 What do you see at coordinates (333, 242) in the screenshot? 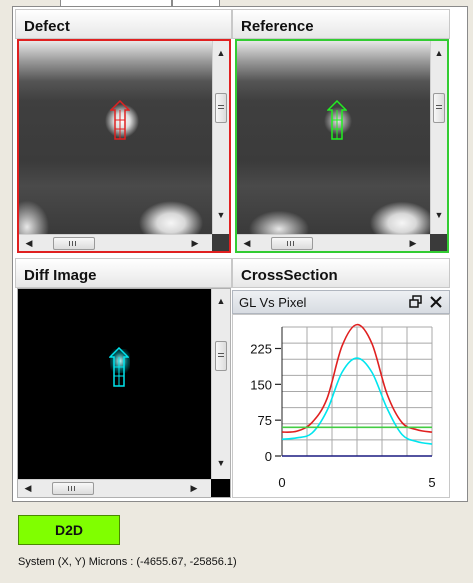
I see `reference-horizontal-scrollbar: ◀ ▶` at bounding box center [333, 242].